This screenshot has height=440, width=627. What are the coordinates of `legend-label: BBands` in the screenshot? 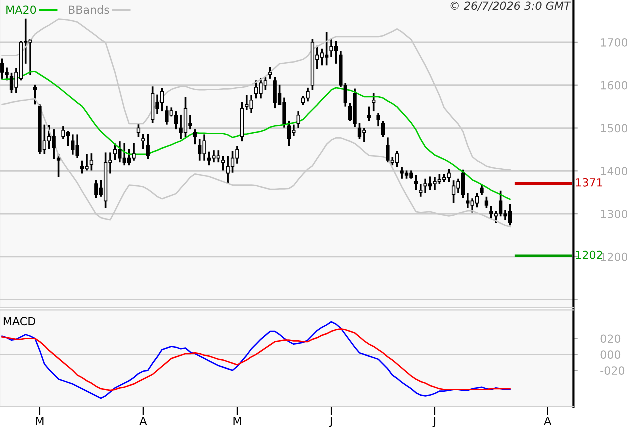 It's located at (89, 10).